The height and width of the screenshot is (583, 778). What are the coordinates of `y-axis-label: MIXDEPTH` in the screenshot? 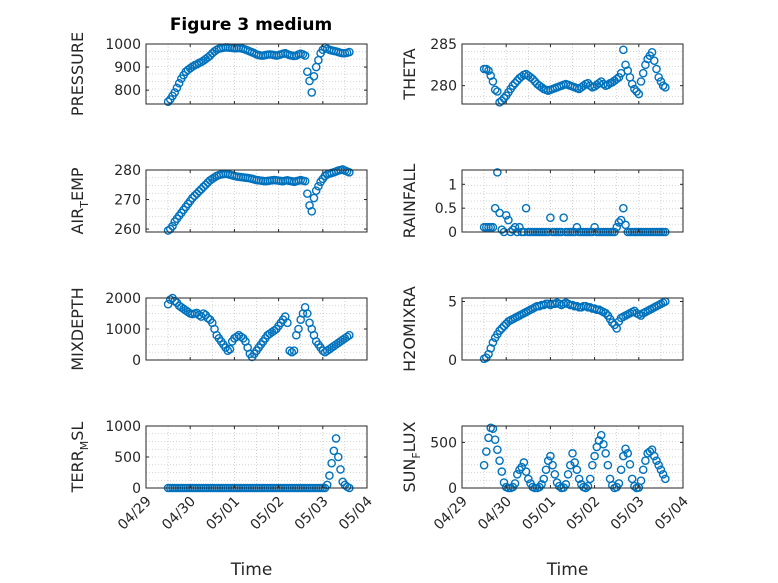 It's located at (77, 328).